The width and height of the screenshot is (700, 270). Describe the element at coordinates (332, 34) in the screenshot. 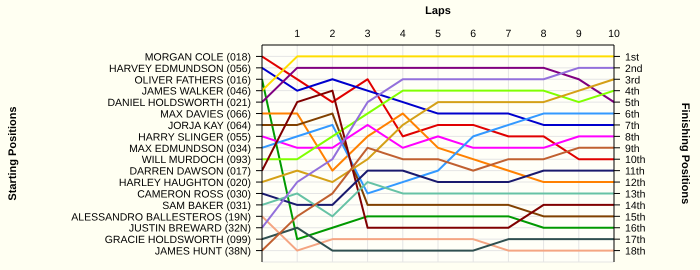

I see `x-tick-label: 2` at that location.